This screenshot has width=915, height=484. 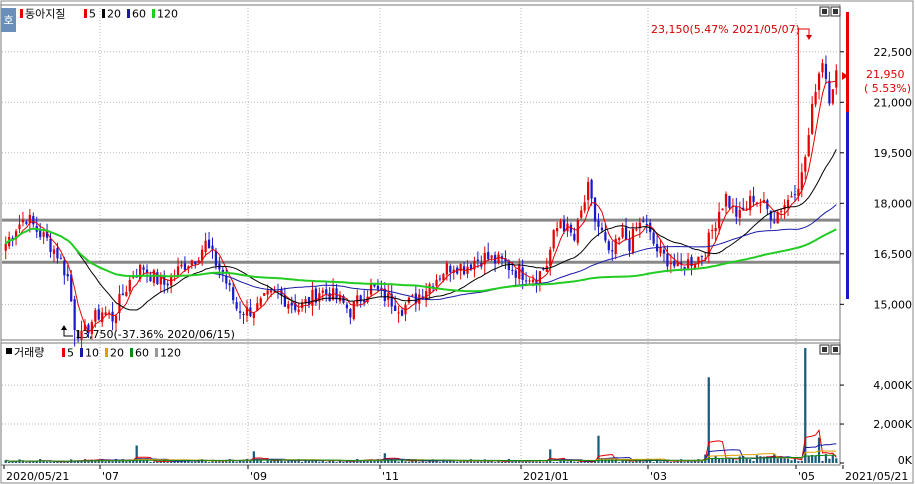 I want to click on price-tick-label: 22,500, so click(x=893, y=52).